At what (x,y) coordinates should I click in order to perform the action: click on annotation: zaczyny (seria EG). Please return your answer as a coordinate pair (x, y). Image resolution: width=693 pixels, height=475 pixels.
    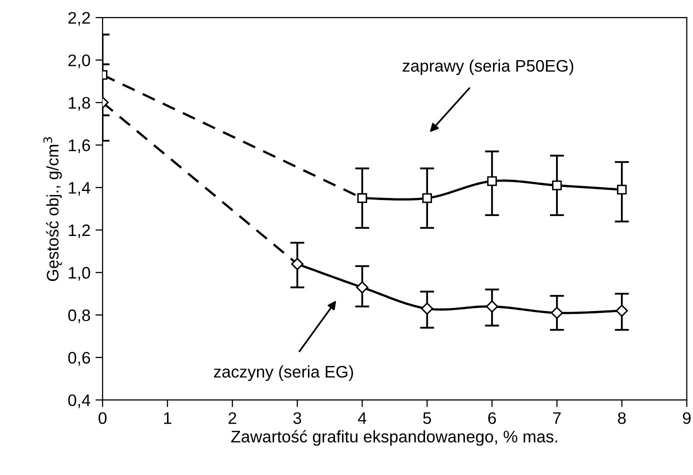
    Looking at the image, I should click on (284, 373).